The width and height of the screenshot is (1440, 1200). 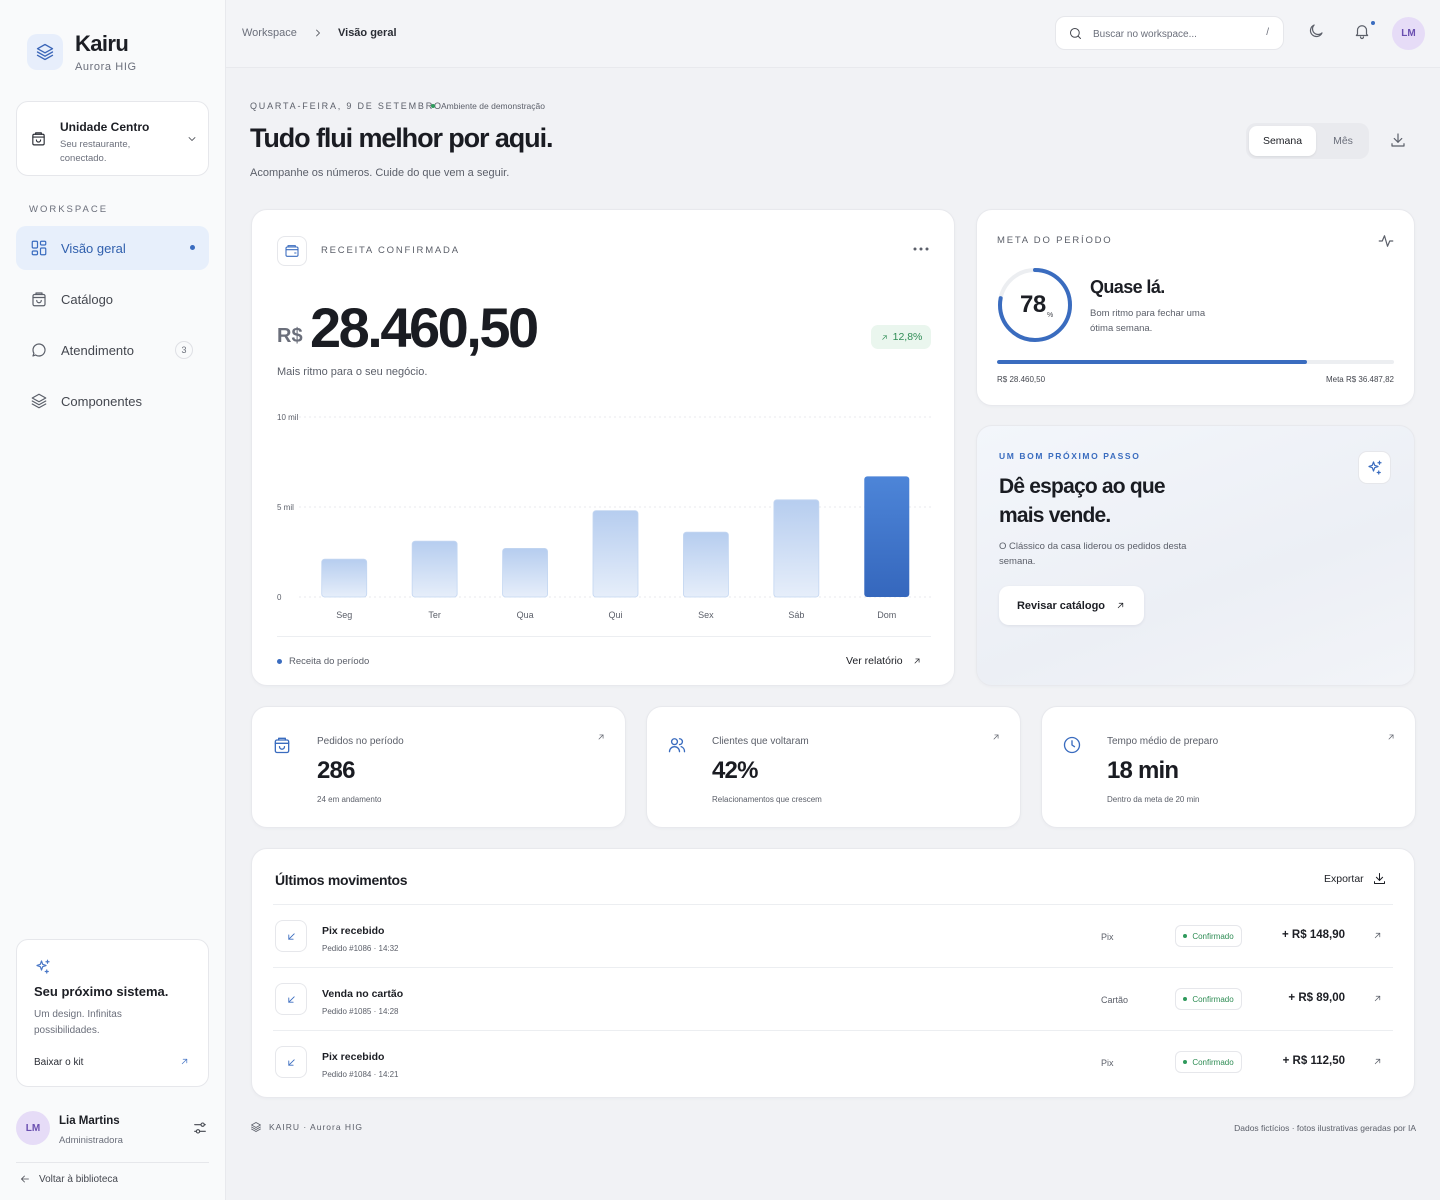 What do you see at coordinates (1075, 33) in the screenshot?
I see `search-icon` at bounding box center [1075, 33].